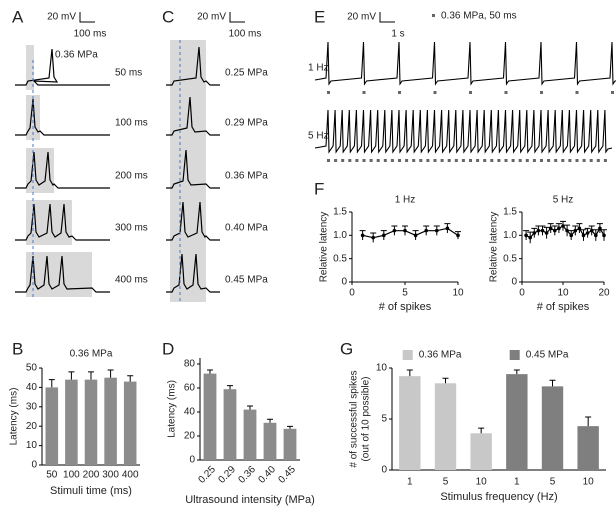 The height and width of the screenshot is (515, 616). Describe the element at coordinates (405, 307) in the screenshot. I see `x-axis-label: # of spikes` at that location.